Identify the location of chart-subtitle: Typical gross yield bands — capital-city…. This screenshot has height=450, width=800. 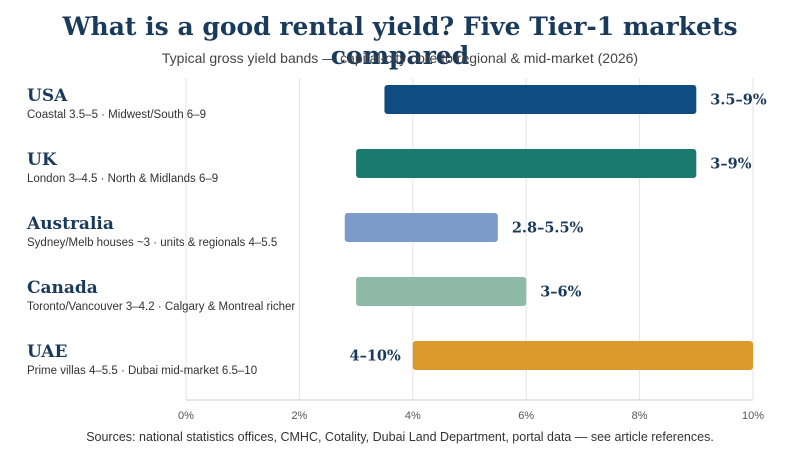
(400, 58).